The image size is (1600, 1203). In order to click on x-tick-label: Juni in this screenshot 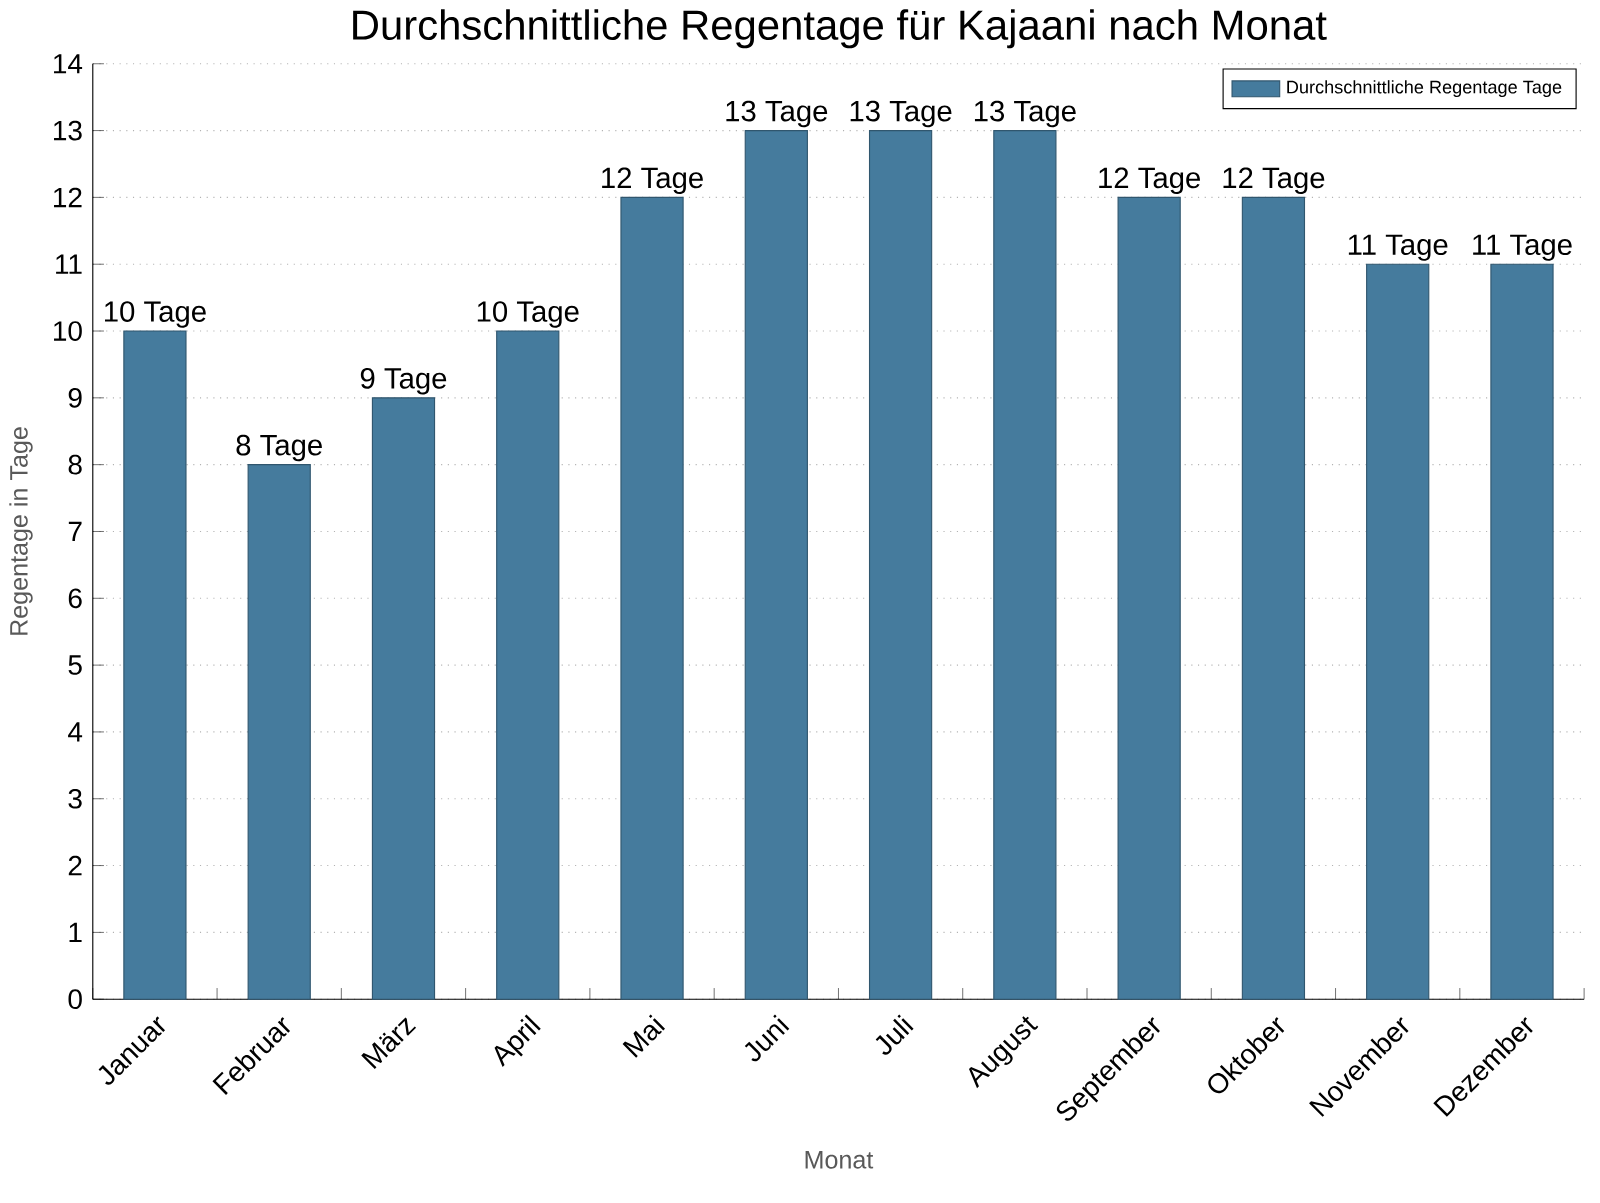, I will do `click(767, 1038)`.